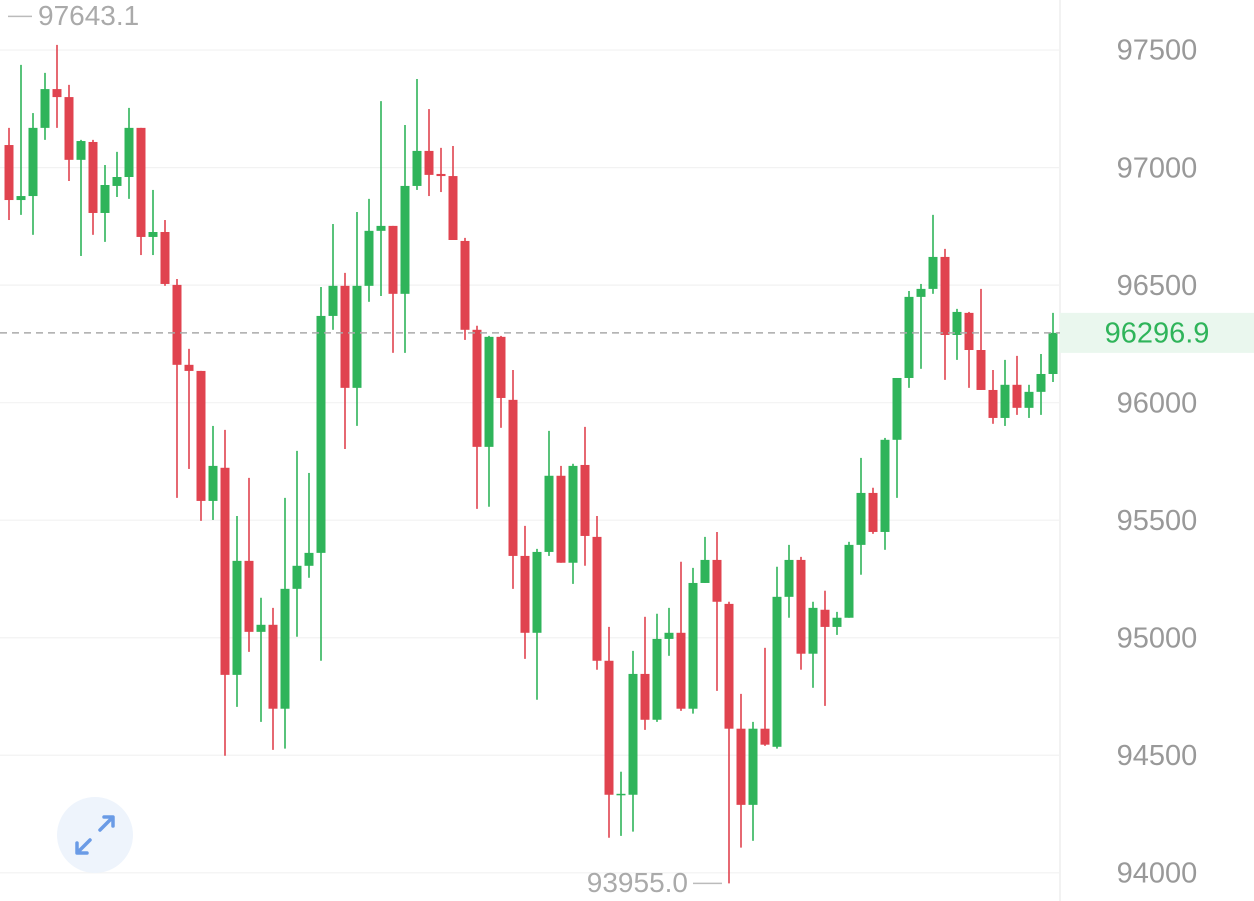  I want to click on y-tick-label: 96500, so click(1157, 286).